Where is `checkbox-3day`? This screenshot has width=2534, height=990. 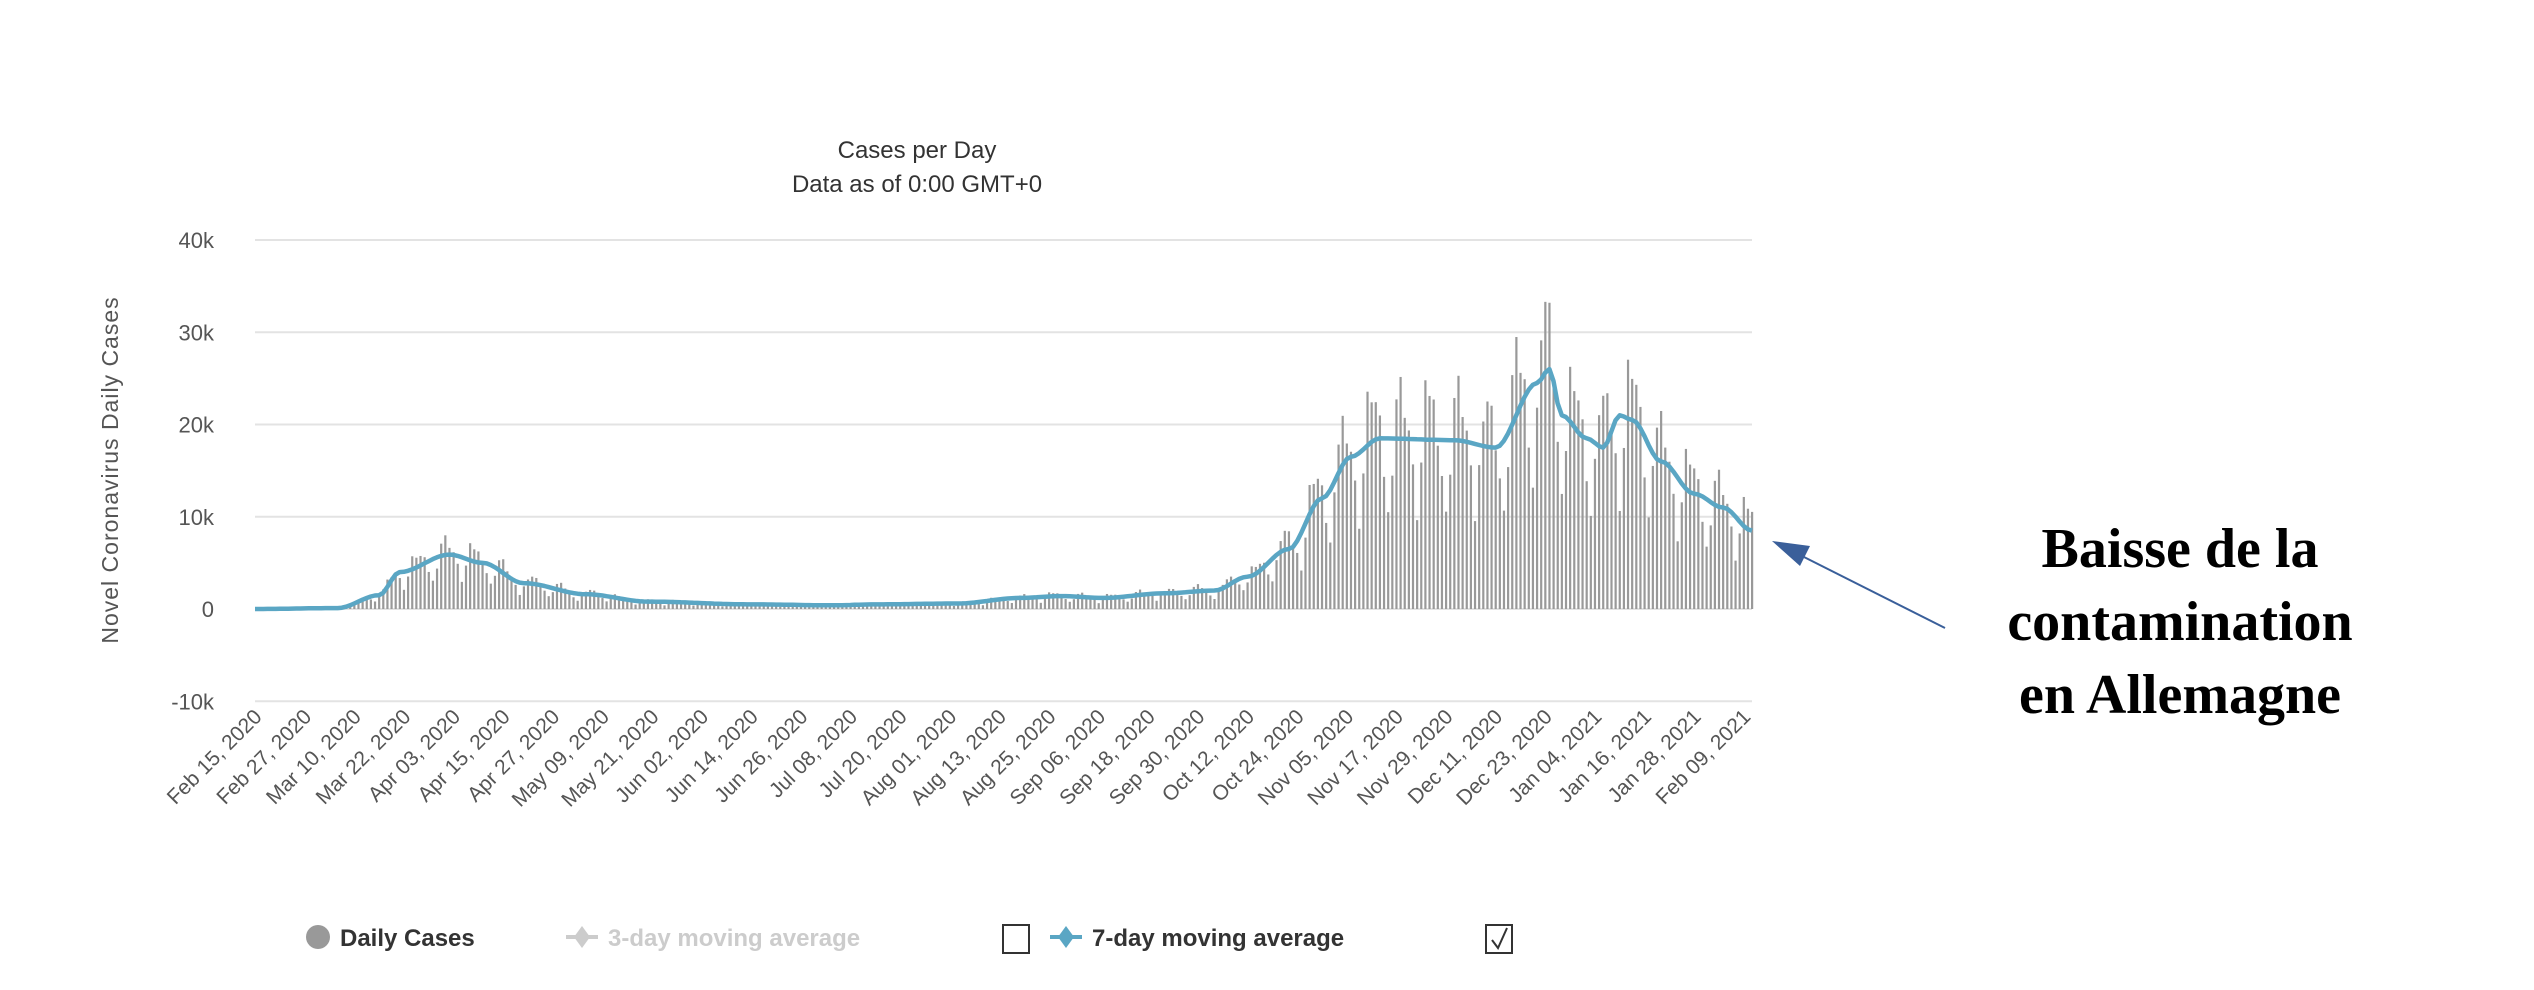 checkbox-3day is located at coordinates (1016, 939).